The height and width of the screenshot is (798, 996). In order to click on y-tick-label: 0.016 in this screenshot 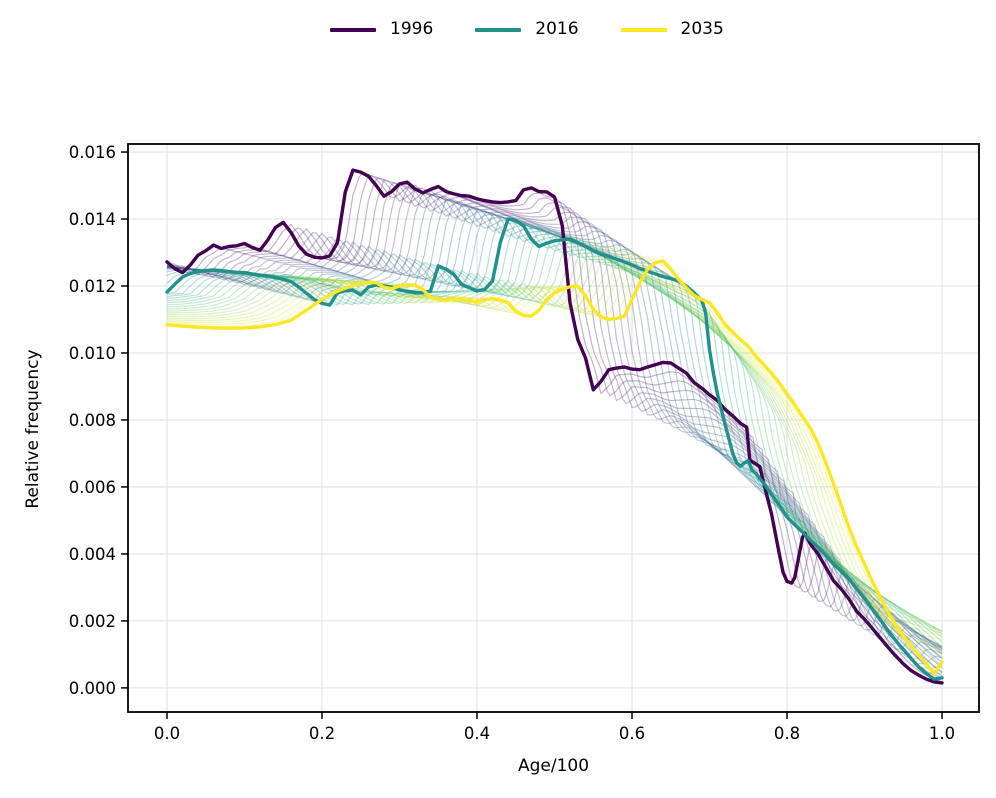, I will do `click(92, 152)`.